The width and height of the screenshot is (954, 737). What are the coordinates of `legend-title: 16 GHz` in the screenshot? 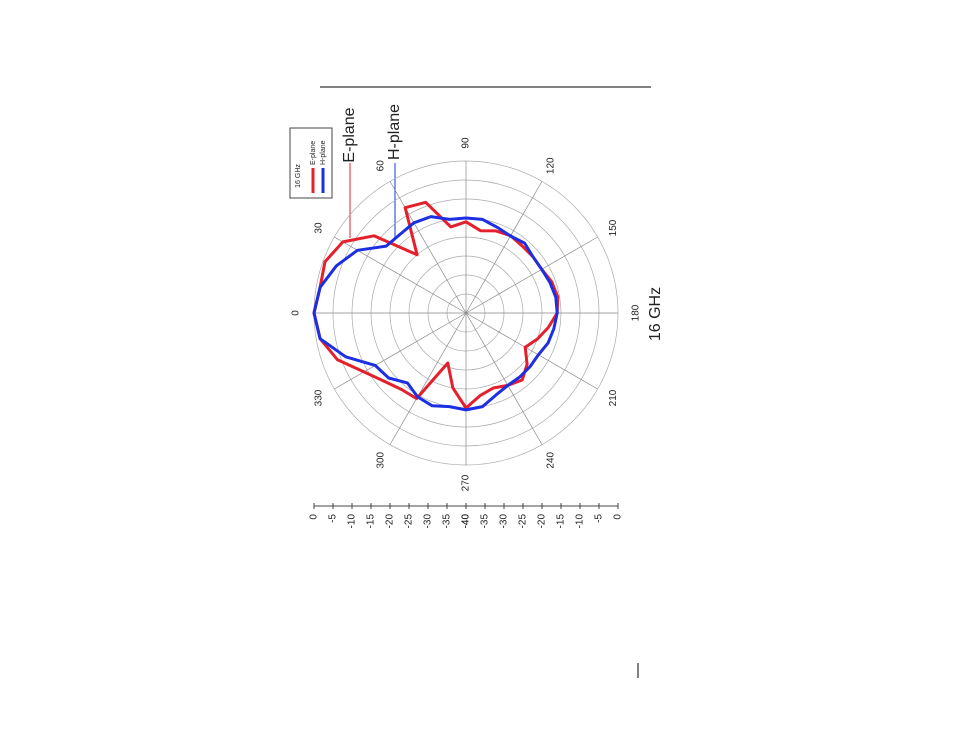 It's located at (298, 176).